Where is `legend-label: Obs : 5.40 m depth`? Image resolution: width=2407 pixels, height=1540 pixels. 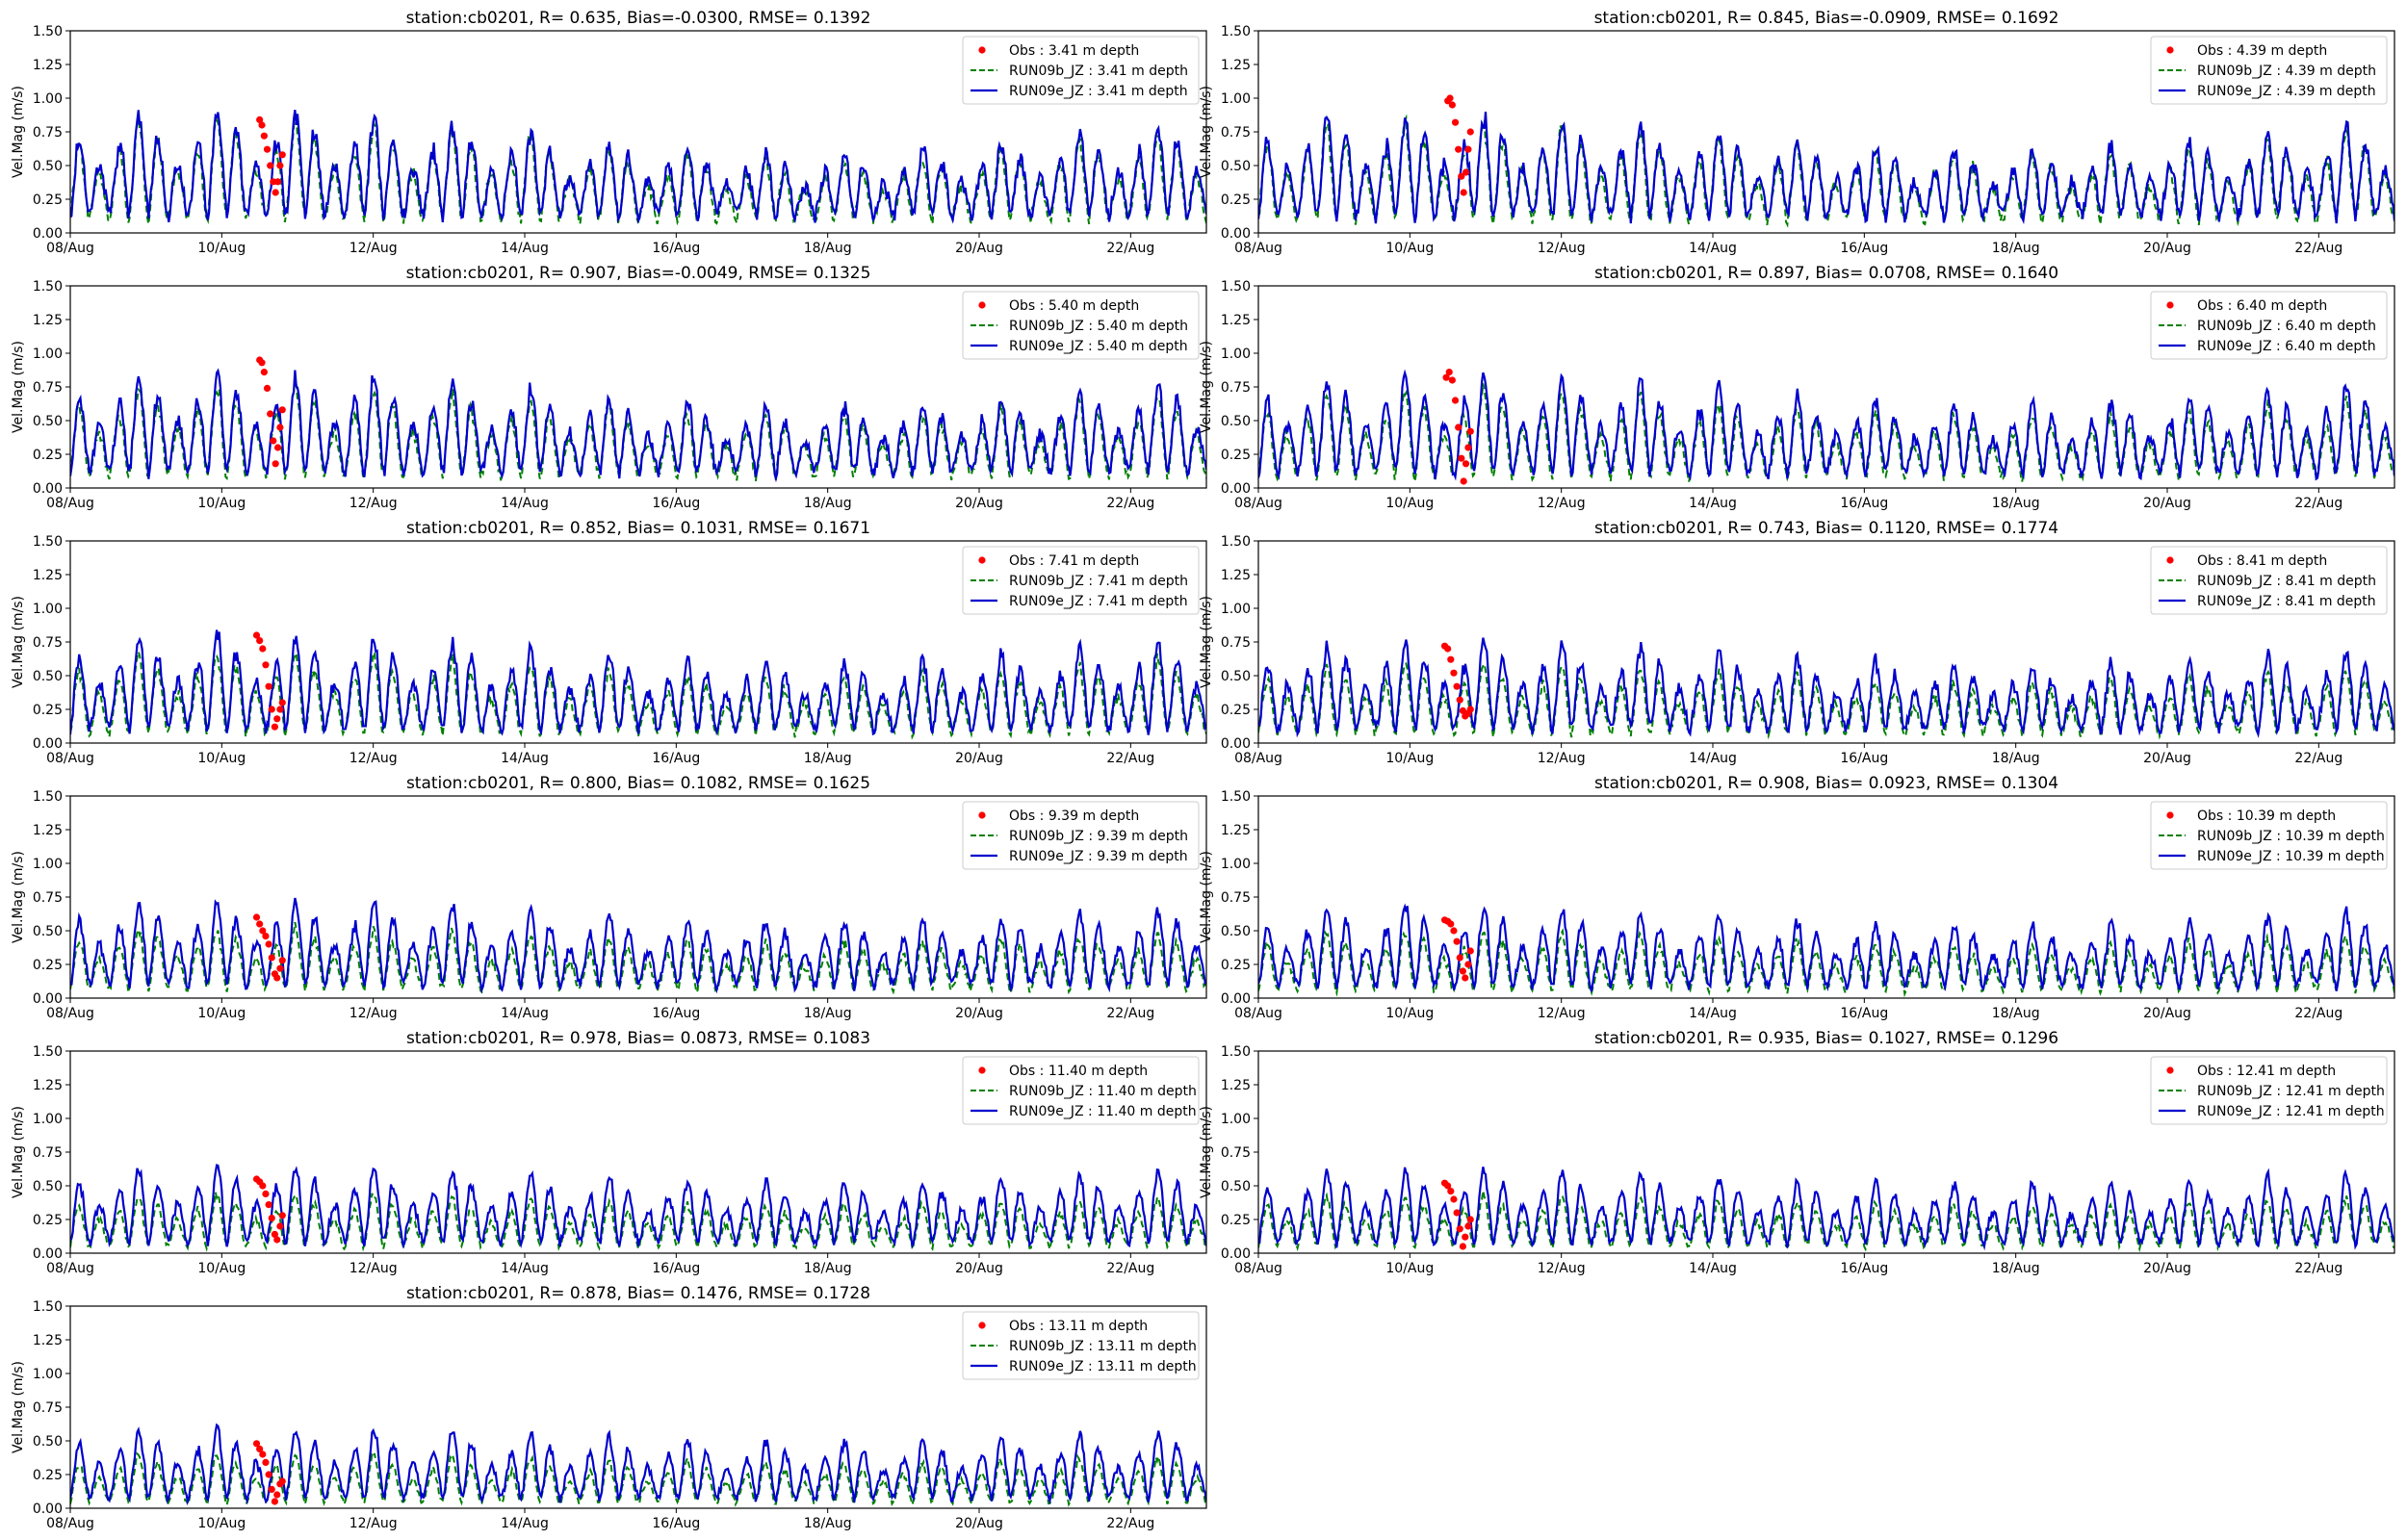 legend-label: Obs : 5.40 m depth is located at coordinates (1074, 306).